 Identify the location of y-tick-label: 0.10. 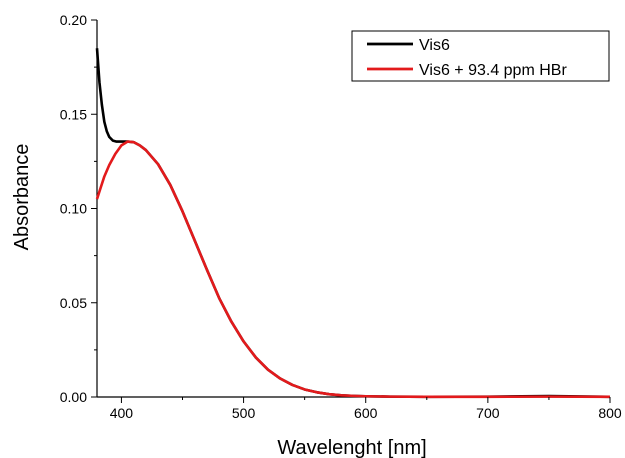
(73, 209).